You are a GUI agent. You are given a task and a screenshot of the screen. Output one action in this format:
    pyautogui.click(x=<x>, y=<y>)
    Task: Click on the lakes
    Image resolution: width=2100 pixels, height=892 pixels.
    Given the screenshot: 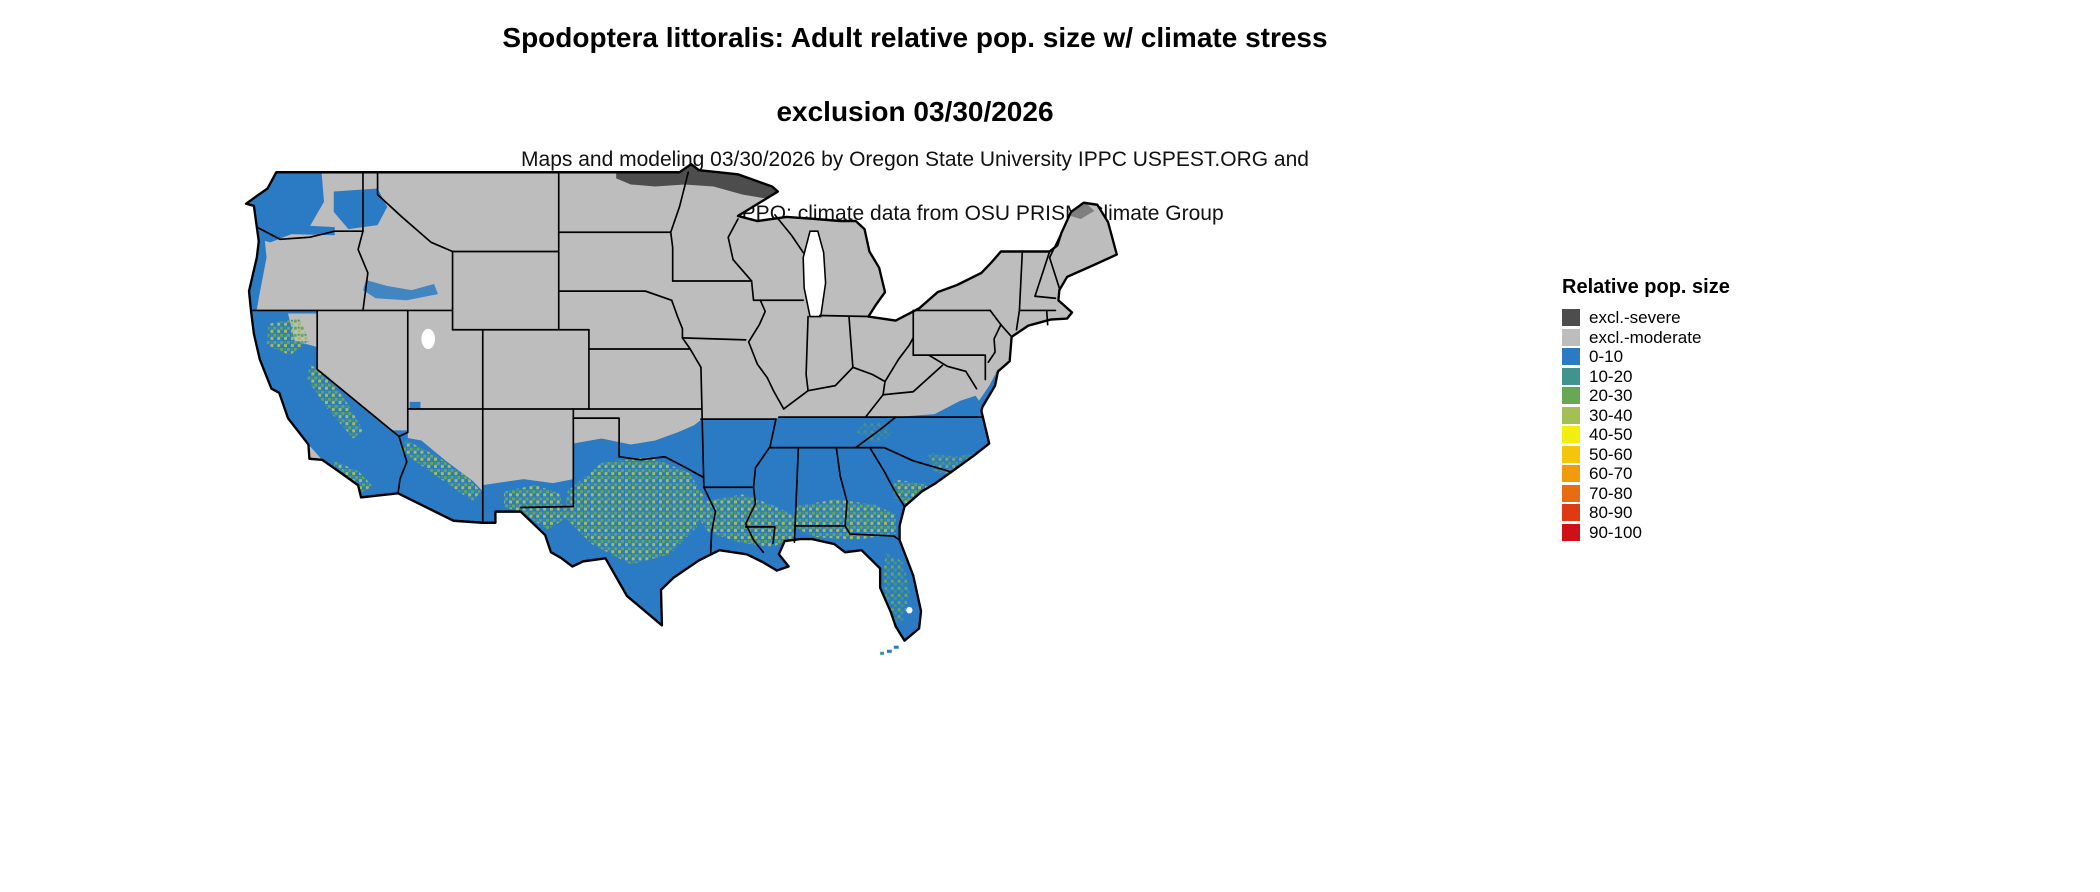 What is the action you would take?
    pyautogui.click(x=667, y=422)
    